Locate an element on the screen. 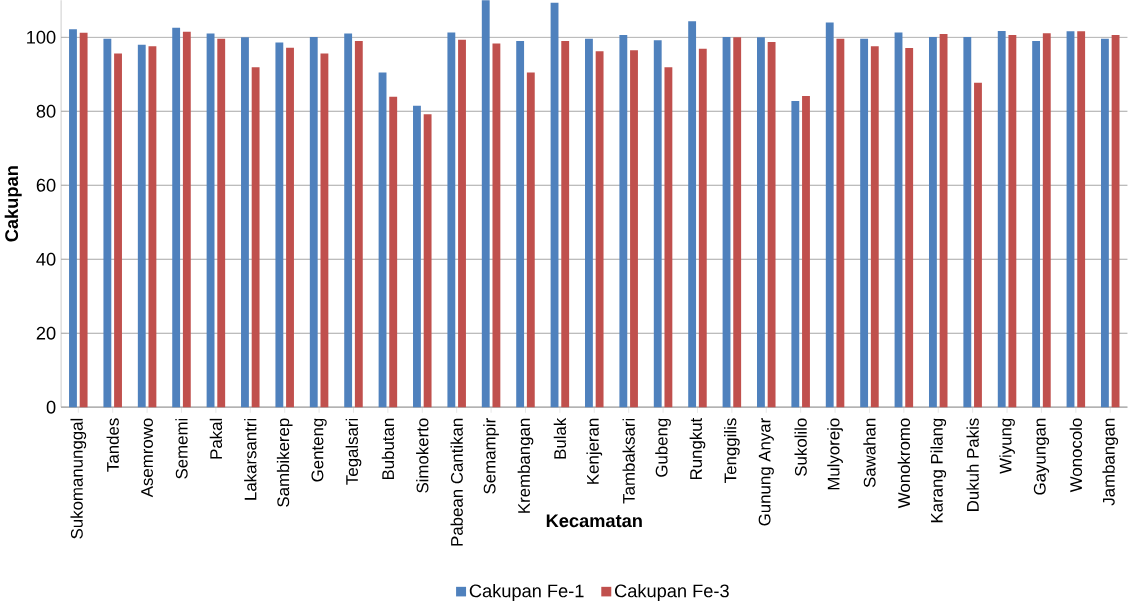 This screenshot has width=1128, height=605. x-tick-label: Gunung Anyar is located at coordinates (766, 472).